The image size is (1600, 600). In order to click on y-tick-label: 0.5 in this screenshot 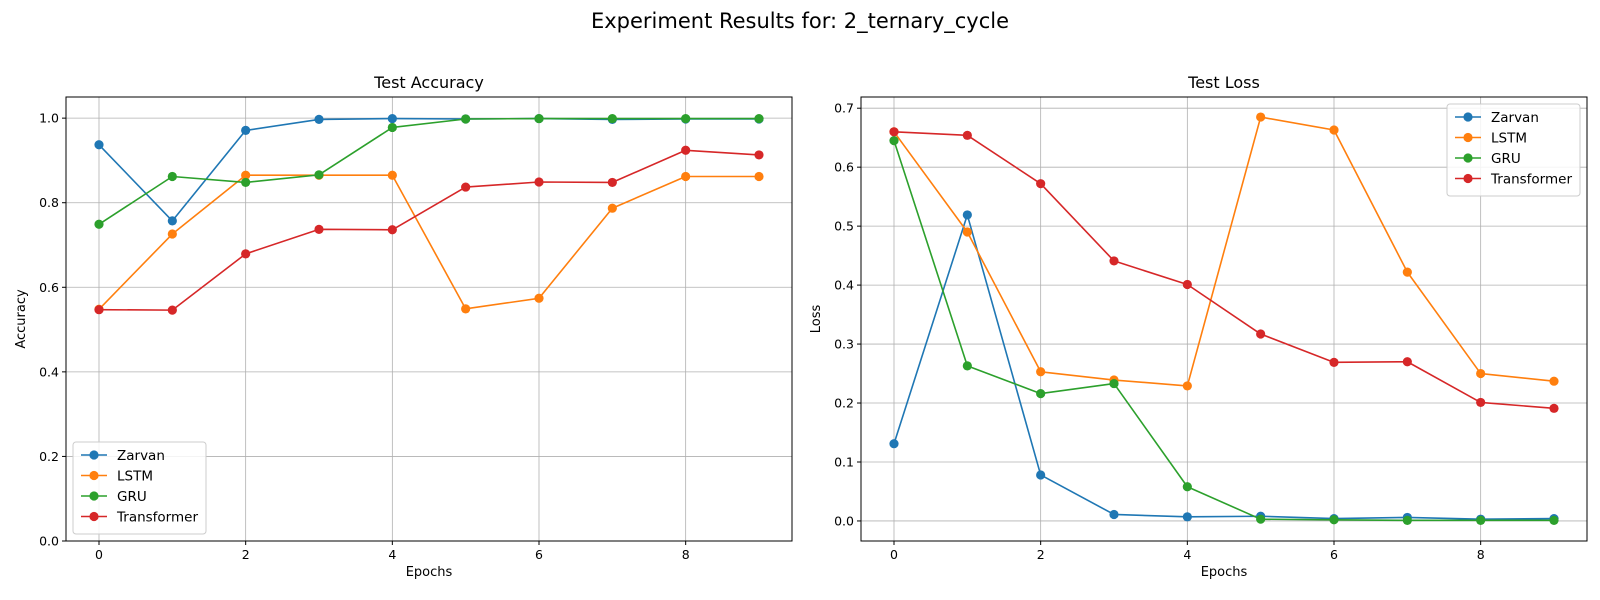, I will do `click(844, 226)`.